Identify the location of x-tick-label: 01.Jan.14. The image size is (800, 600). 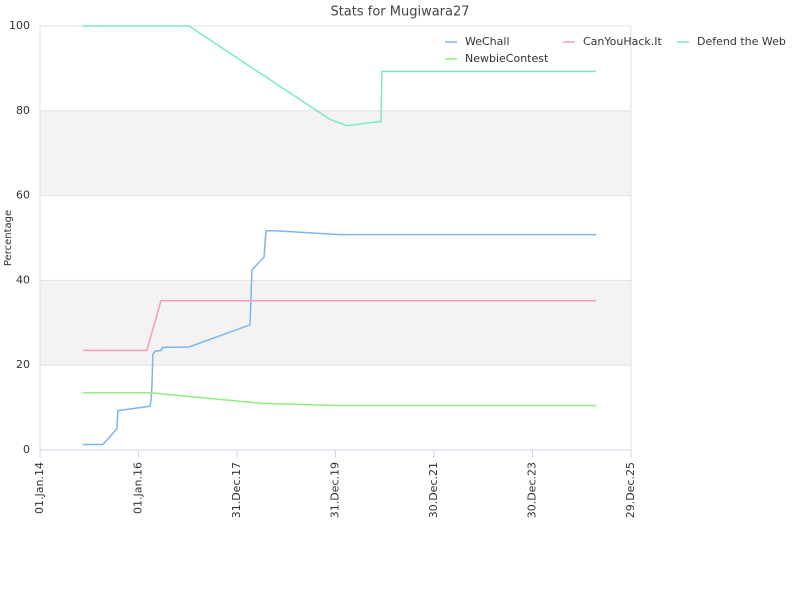
(39, 488).